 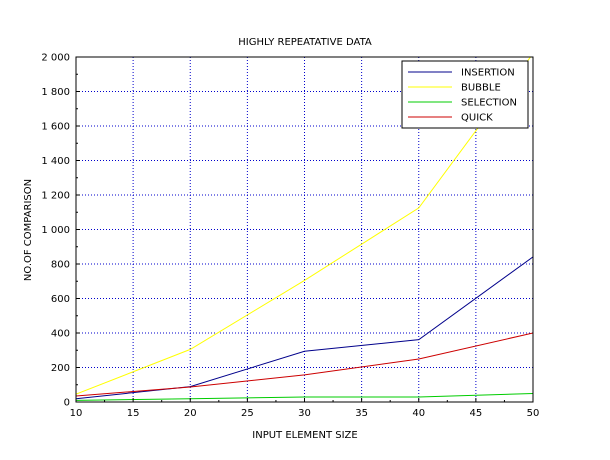 I want to click on y-tick-label: 400, so click(x=60, y=334).